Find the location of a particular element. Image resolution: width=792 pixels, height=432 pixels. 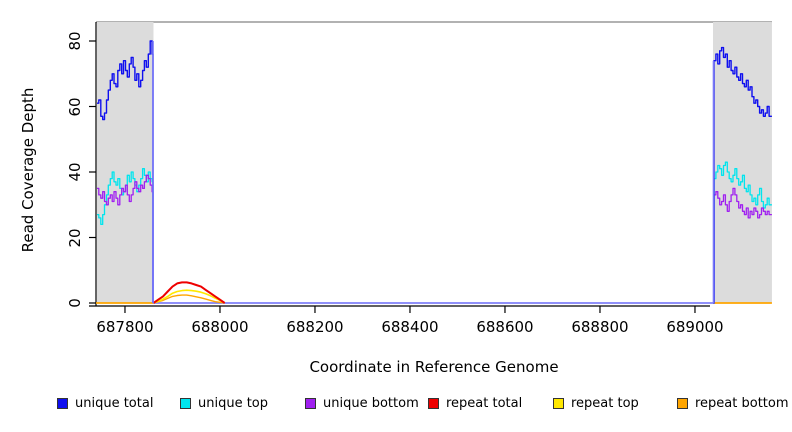

legend-item-unique-top: unique top is located at coordinates (224, 403).